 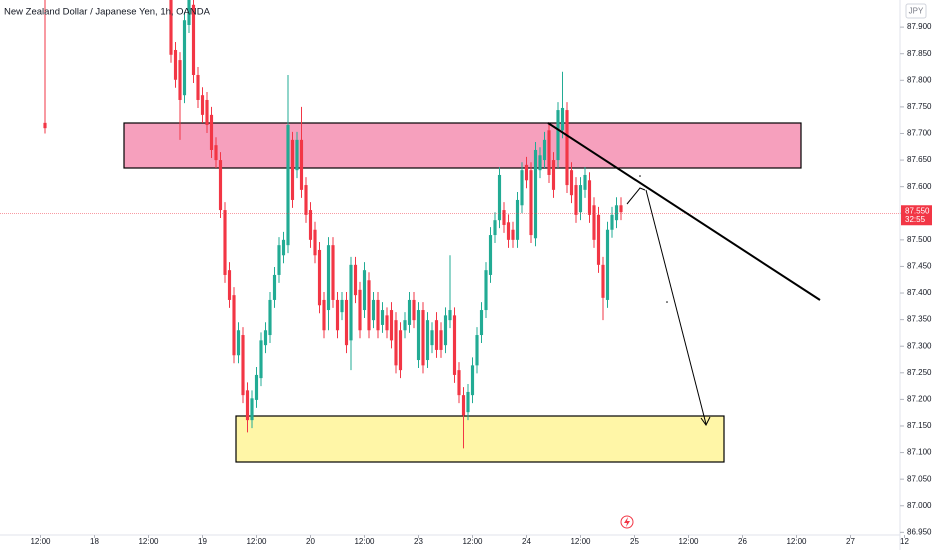 What do you see at coordinates (919, 319) in the screenshot?
I see `y-tick-label: 87.350` at bounding box center [919, 319].